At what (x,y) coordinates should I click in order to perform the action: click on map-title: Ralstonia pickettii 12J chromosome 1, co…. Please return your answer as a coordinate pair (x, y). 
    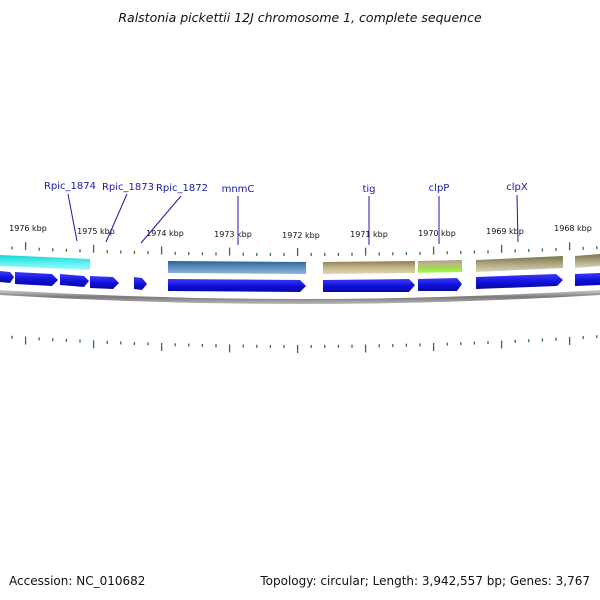
    Looking at the image, I should click on (300, 17).